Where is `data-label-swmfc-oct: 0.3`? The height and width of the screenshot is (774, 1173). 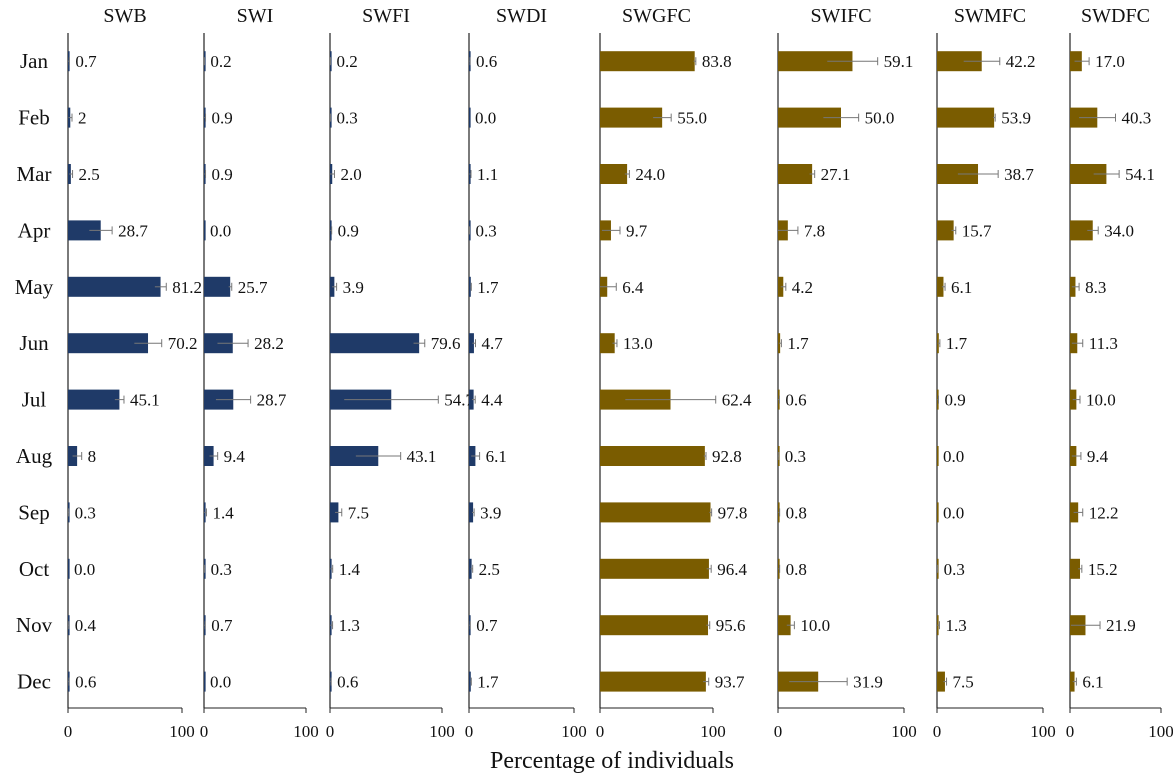
data-label-swmfc-oct: 0.3 is located at coordinates (954, 569).